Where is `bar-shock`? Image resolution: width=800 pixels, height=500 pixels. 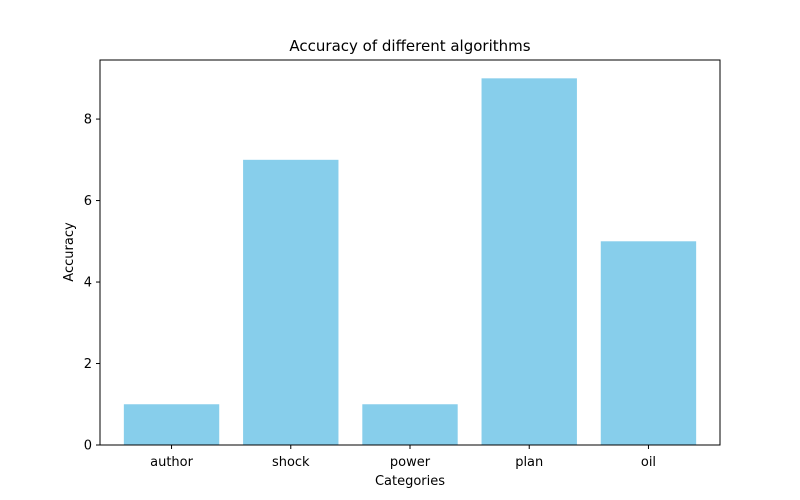 bar-shock is located at coordinates (291, 302).